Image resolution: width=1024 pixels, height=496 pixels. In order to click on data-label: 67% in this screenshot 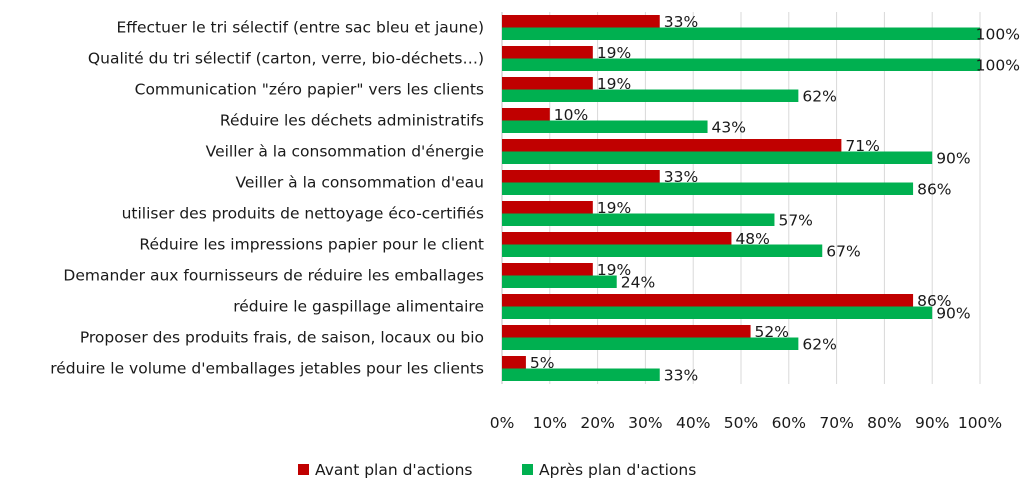, I will do `click(843, 252)`.